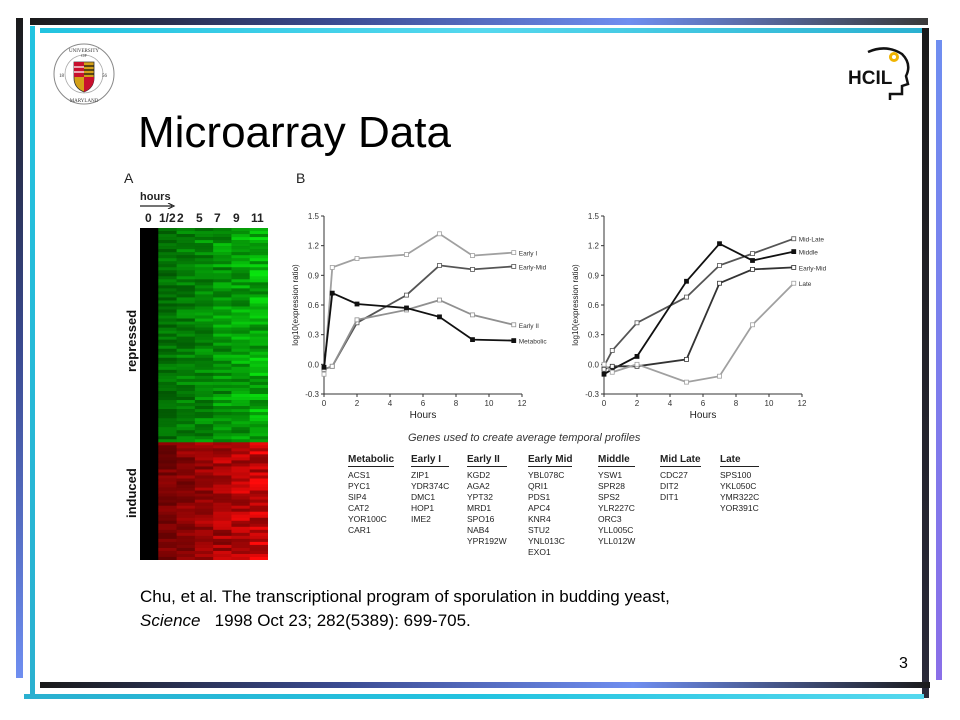 The height and width of the screenshot is (720, 960). What do you see at coordinates (539, 519) in the screenshot?
I see `gene-name: KNR4` at bounding box center [539, 519].